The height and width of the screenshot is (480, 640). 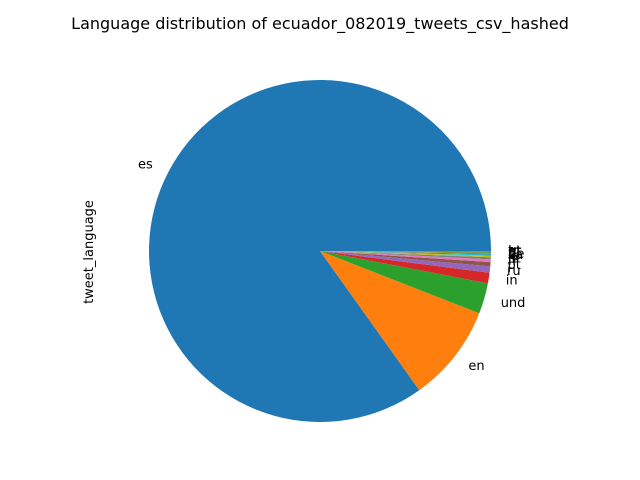 I want to click on pie-slice-nl, so click(x=405, y=252).